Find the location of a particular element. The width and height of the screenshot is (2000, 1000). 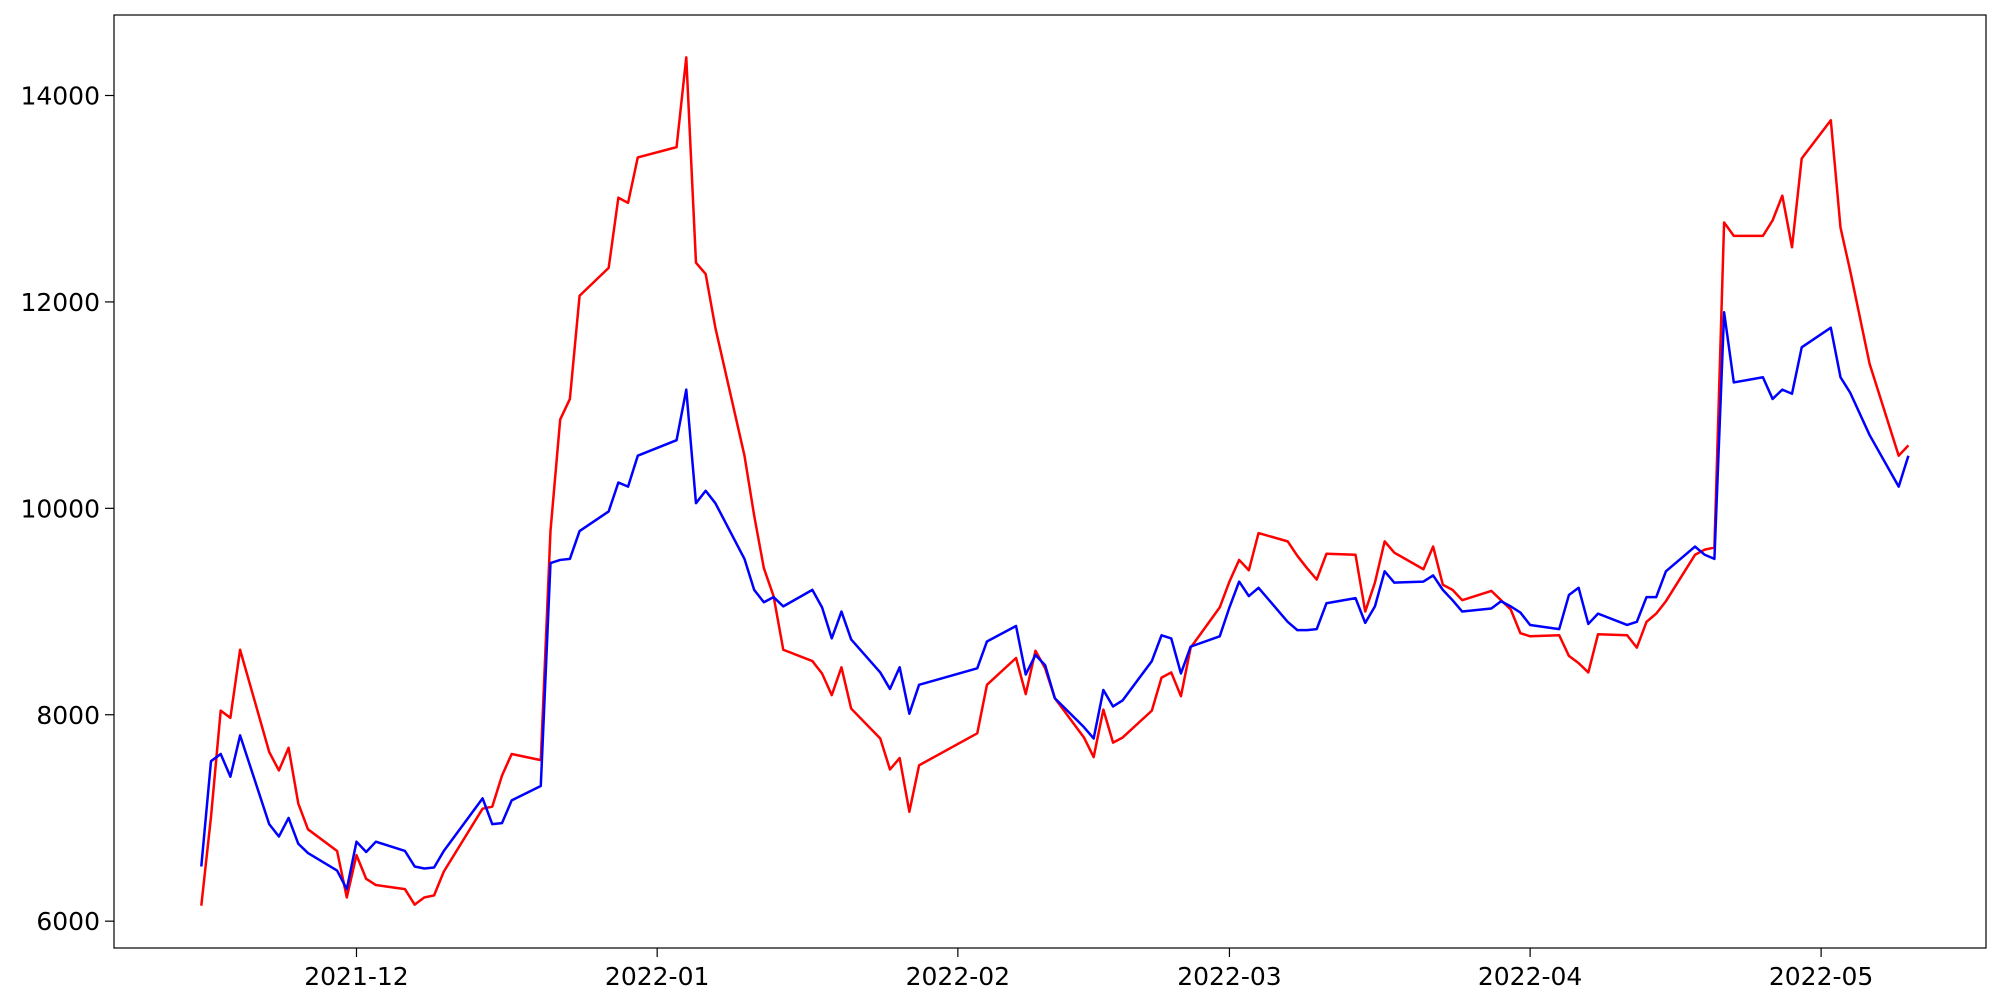

y-tick-label: 8000 is located at coordinates (68, 715).